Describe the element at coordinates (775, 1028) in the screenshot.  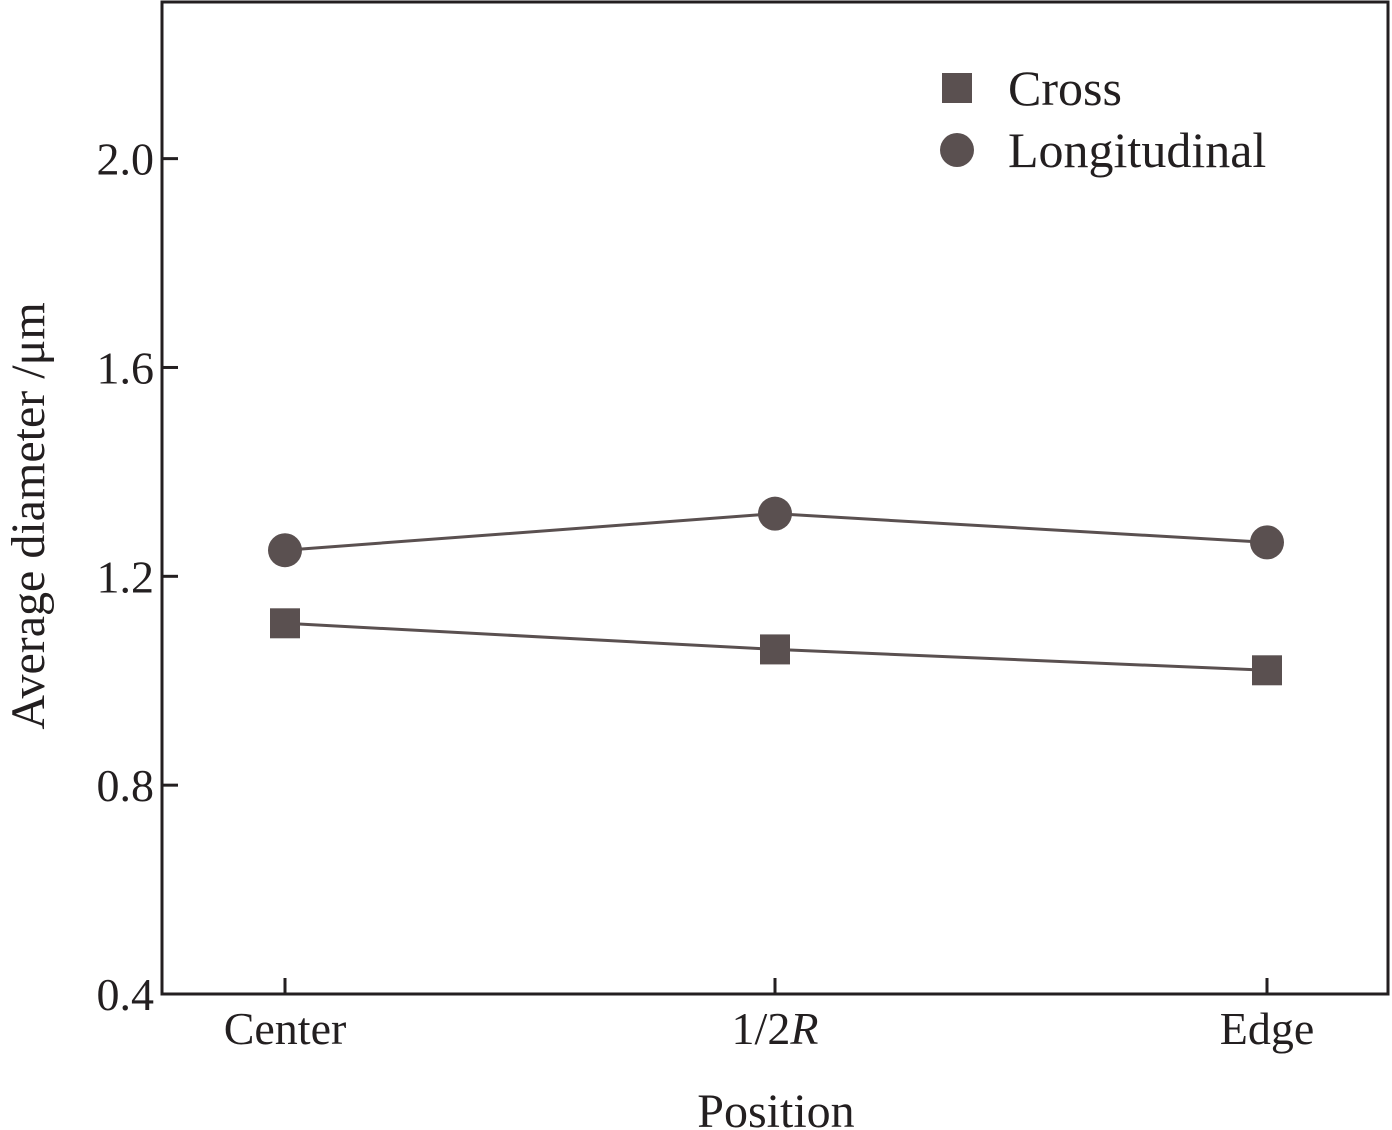
I see `x-tick-label: 1/2R` at that location.